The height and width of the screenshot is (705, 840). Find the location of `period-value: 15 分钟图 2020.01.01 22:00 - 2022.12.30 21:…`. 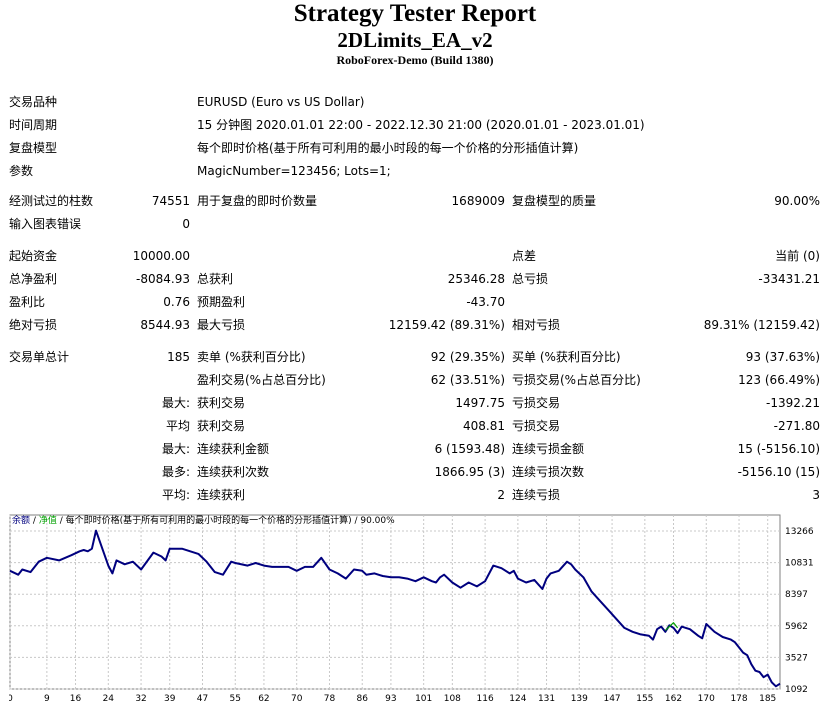

period-value: 15 分钟图 2020.01.01 22:00 - 2022.12.30 21:… is located at coordinates (421, 125).